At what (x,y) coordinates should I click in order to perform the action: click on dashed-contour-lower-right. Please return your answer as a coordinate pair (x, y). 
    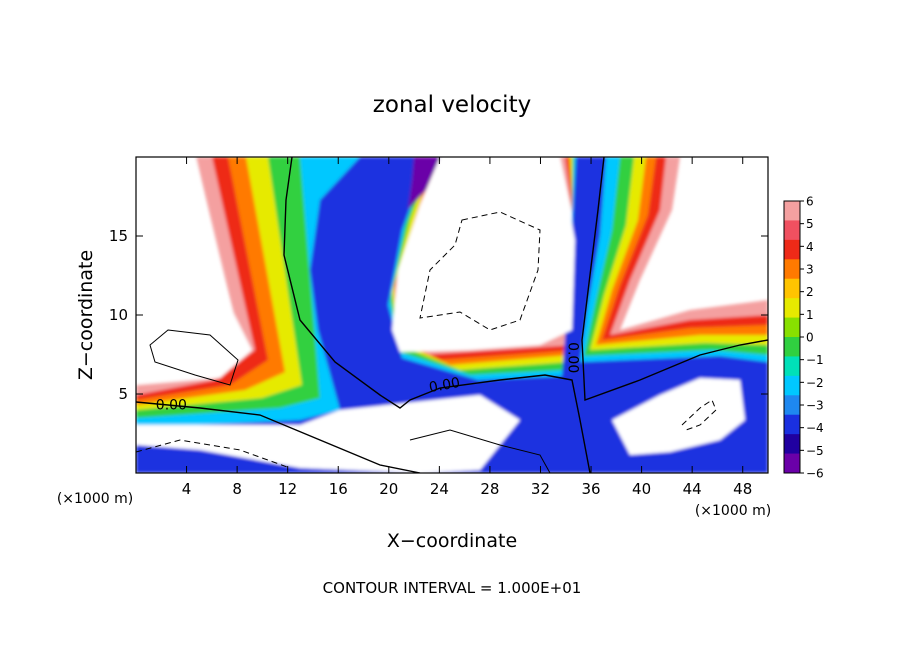
    Looking at the image, I should click on (699, 415).